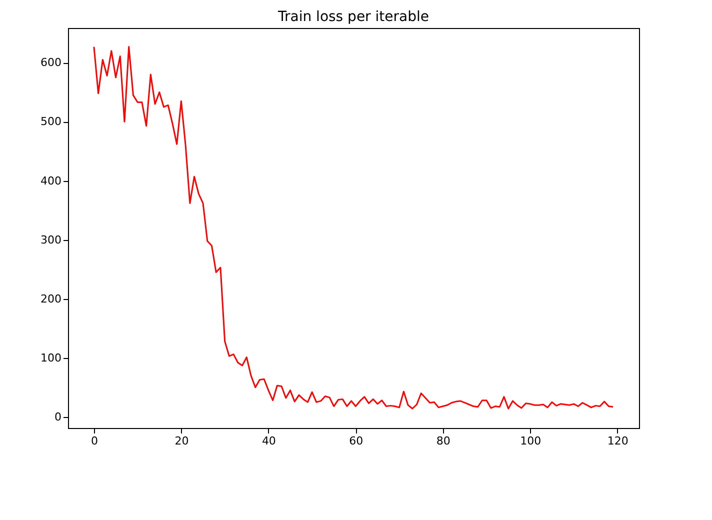  What do you see at coordinates (51, 121) in the screenshot?
I see `y-tick-label: 500` at bounding box center [51, 121].